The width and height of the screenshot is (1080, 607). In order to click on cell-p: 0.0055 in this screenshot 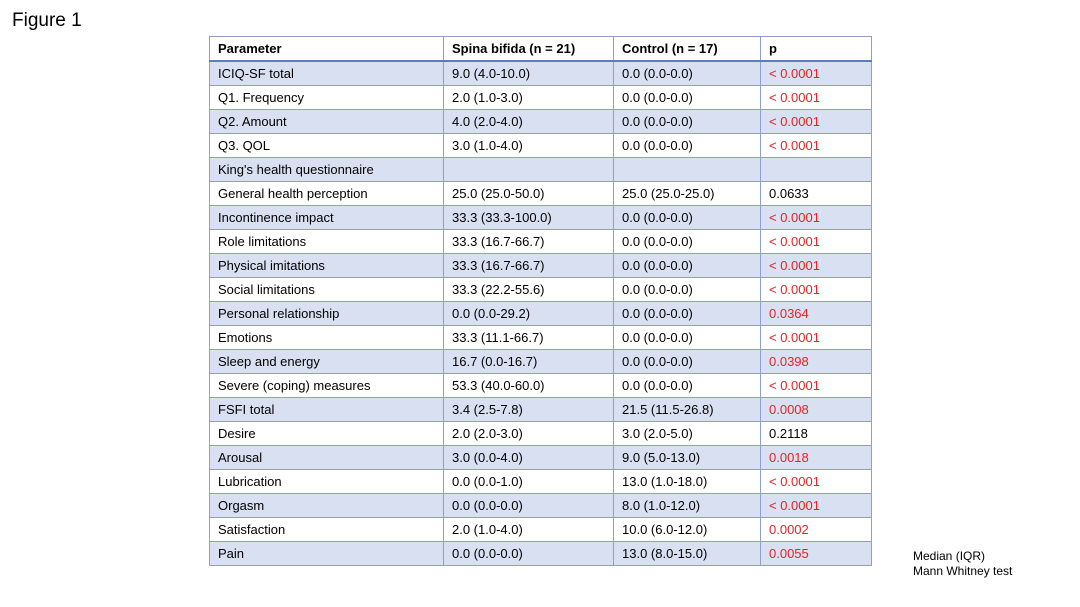, I will do `click(816, 553)`.